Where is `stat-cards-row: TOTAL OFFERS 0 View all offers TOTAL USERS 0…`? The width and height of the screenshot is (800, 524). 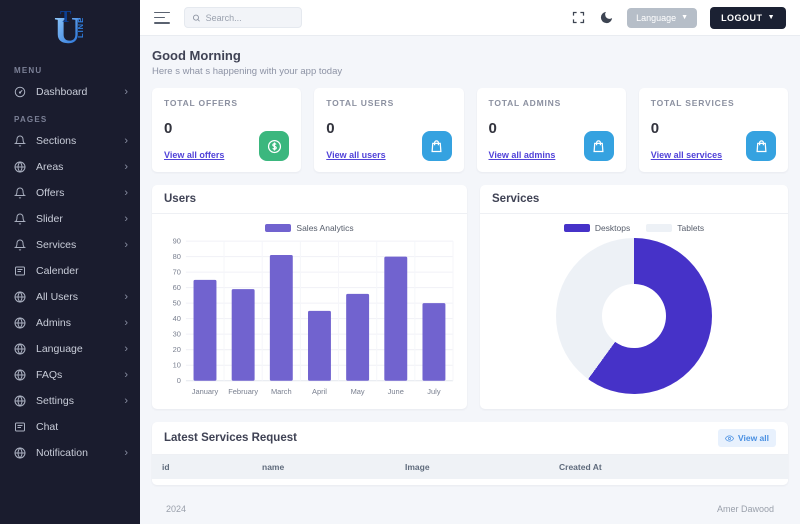
stat-cards-row: TOTAL OFFERS 0 View all offers TOTAL USERS 0… is located at coordinates (470, 130).